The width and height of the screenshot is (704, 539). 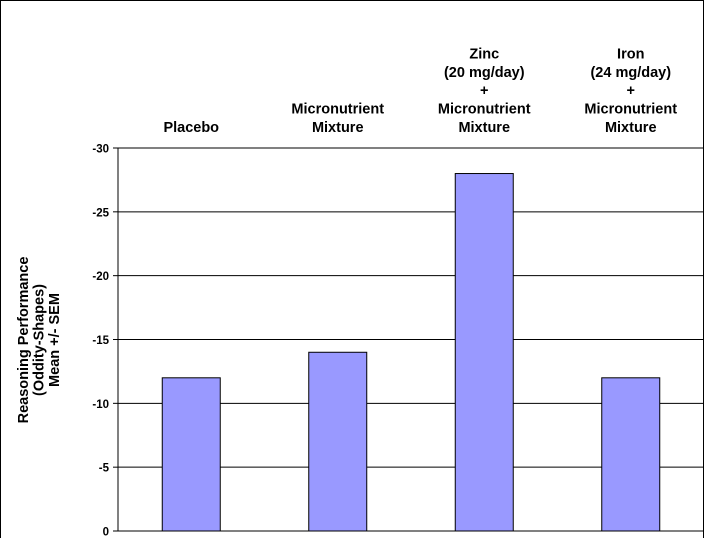 I want to click on y-axis-label-line: Reasoning Performance, so click(x=24, y=340).